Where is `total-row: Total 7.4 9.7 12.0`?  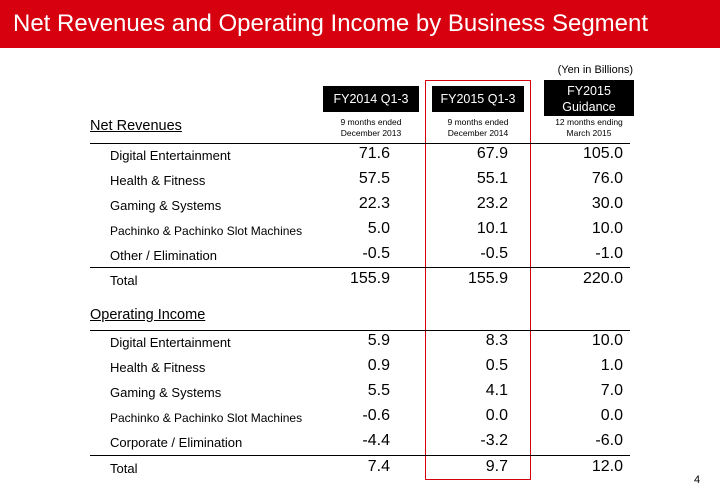 total-row: Total 7.4 9.7 12.0 is located at coordinates (360, 468).